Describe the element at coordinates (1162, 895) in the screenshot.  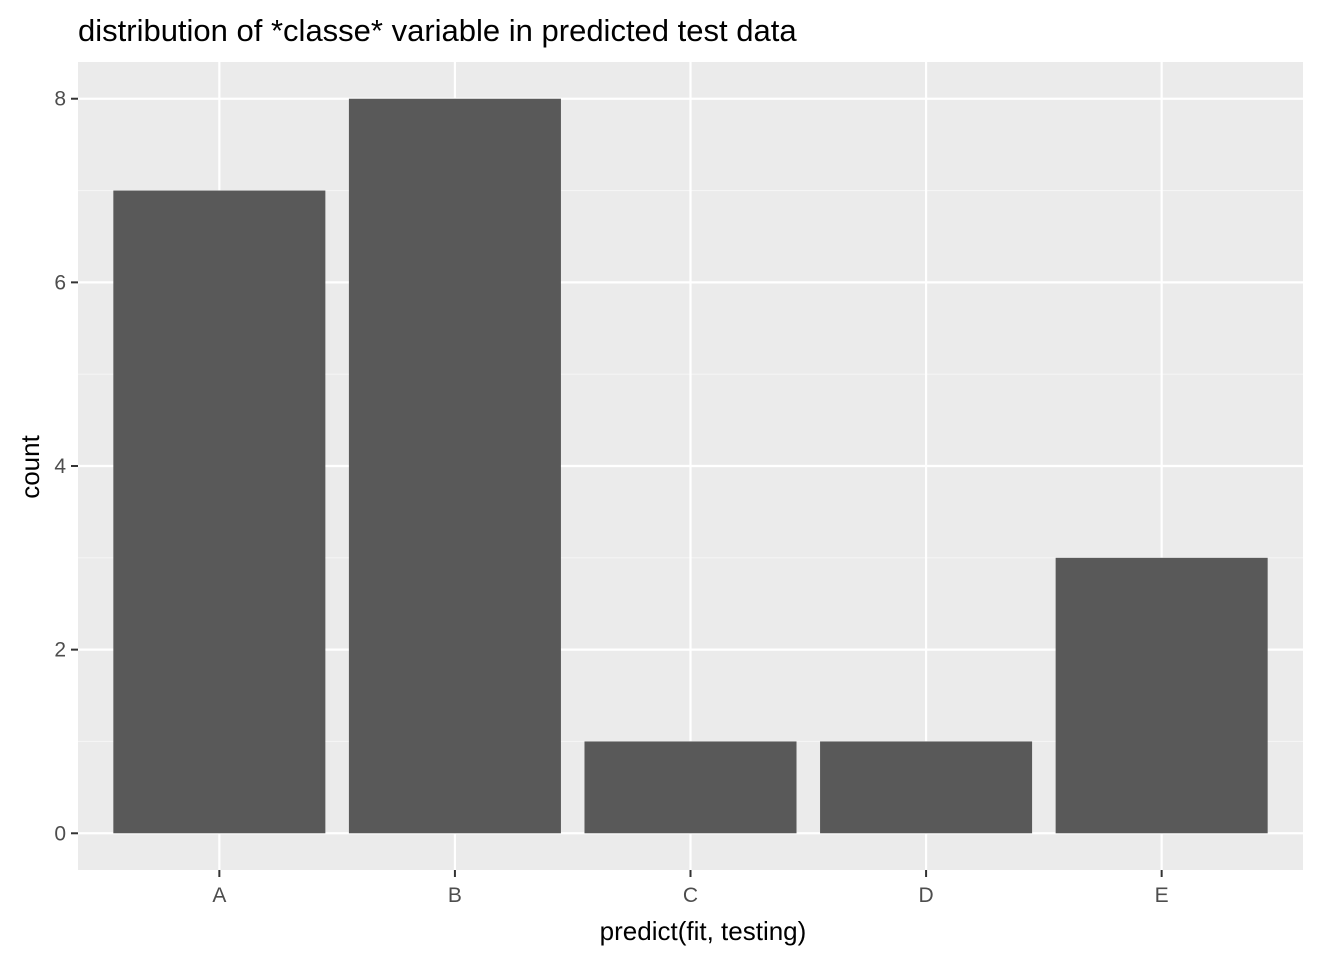
I see `x-tick-label: E` at that location.